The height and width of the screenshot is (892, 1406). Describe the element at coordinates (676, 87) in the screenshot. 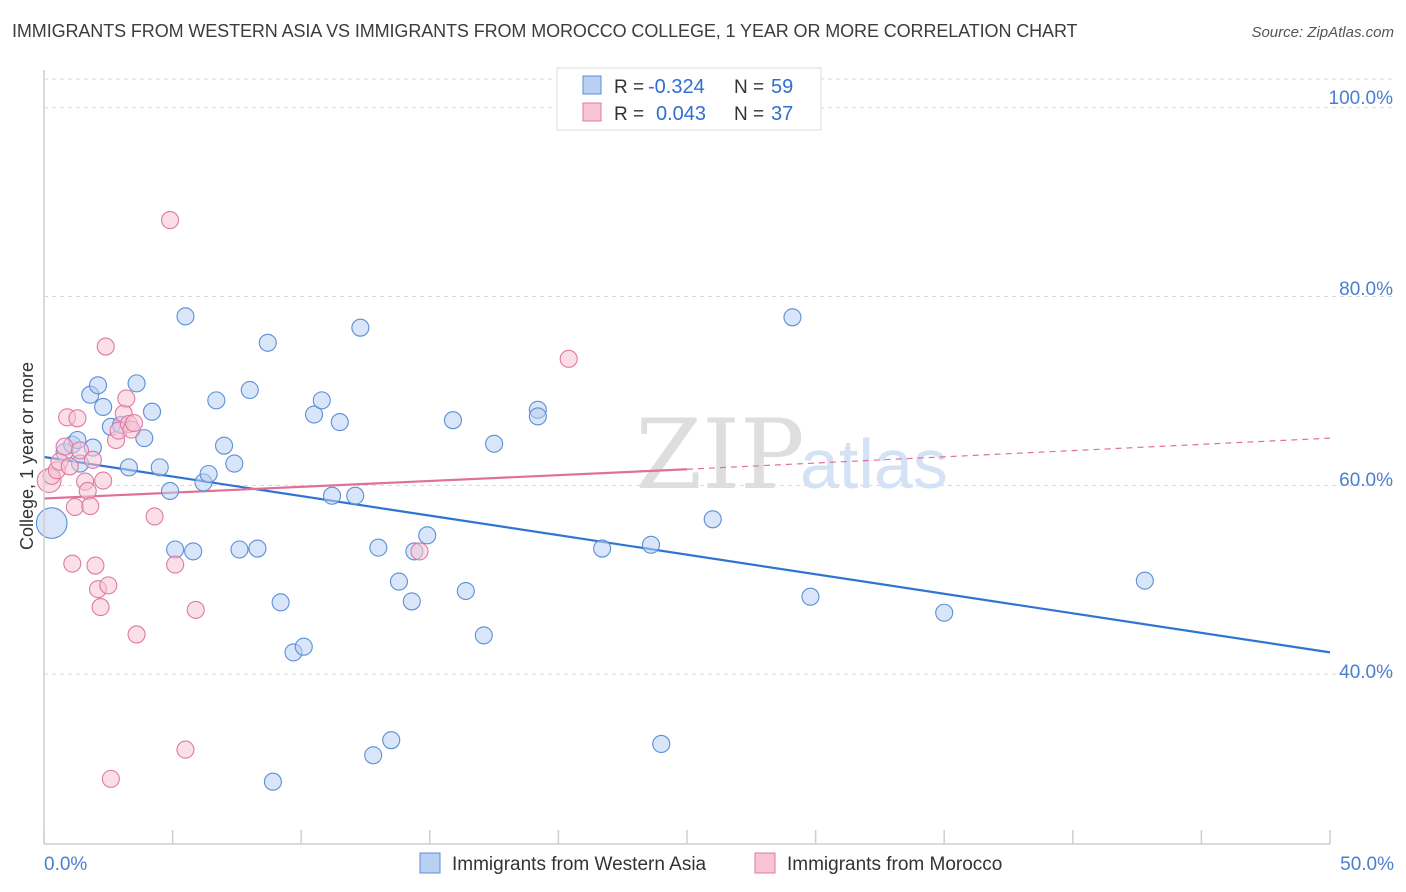

I see `legend-r-value-1: -0.324` at that location.